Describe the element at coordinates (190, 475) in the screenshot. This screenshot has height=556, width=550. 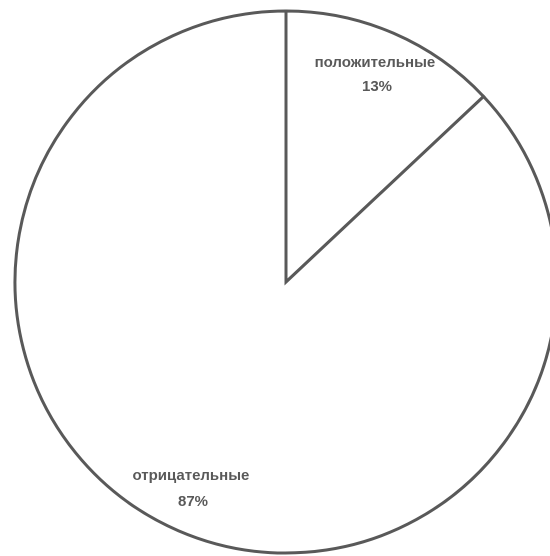
I see `slice-name-negative: отрицательные` at that location.